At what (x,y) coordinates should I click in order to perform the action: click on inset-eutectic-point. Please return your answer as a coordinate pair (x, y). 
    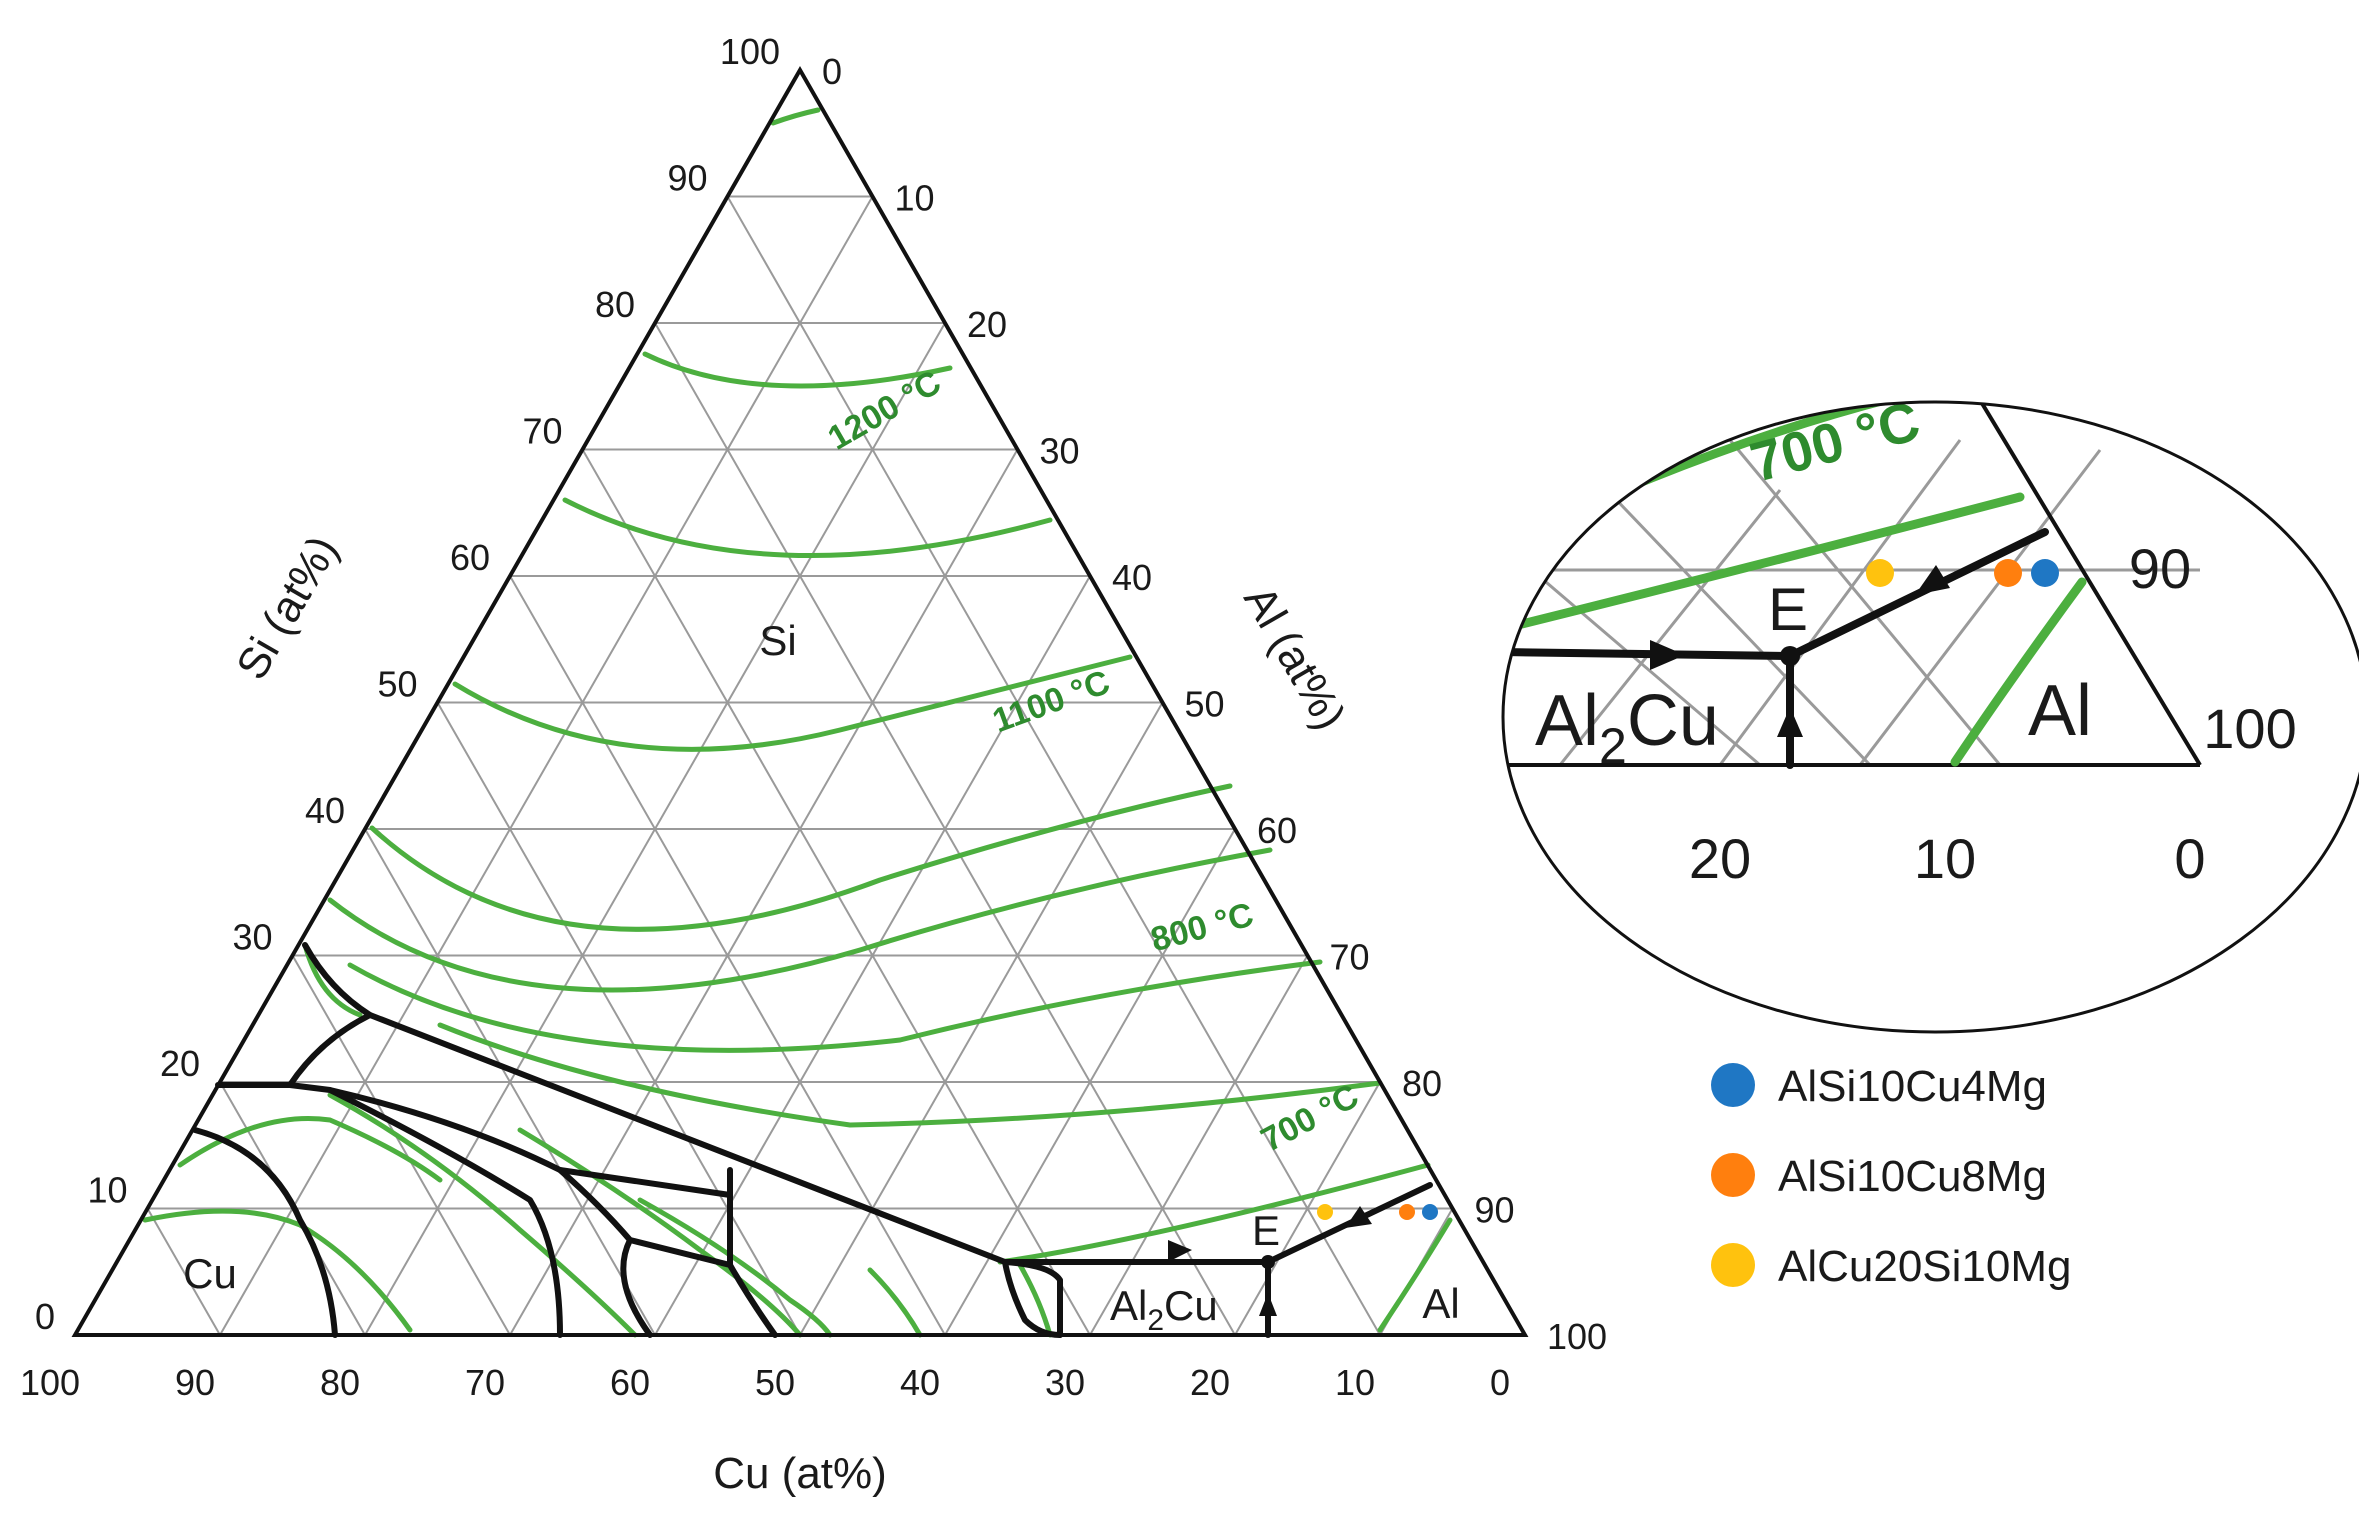
    Looking at the image, I should click on (1790, 656).